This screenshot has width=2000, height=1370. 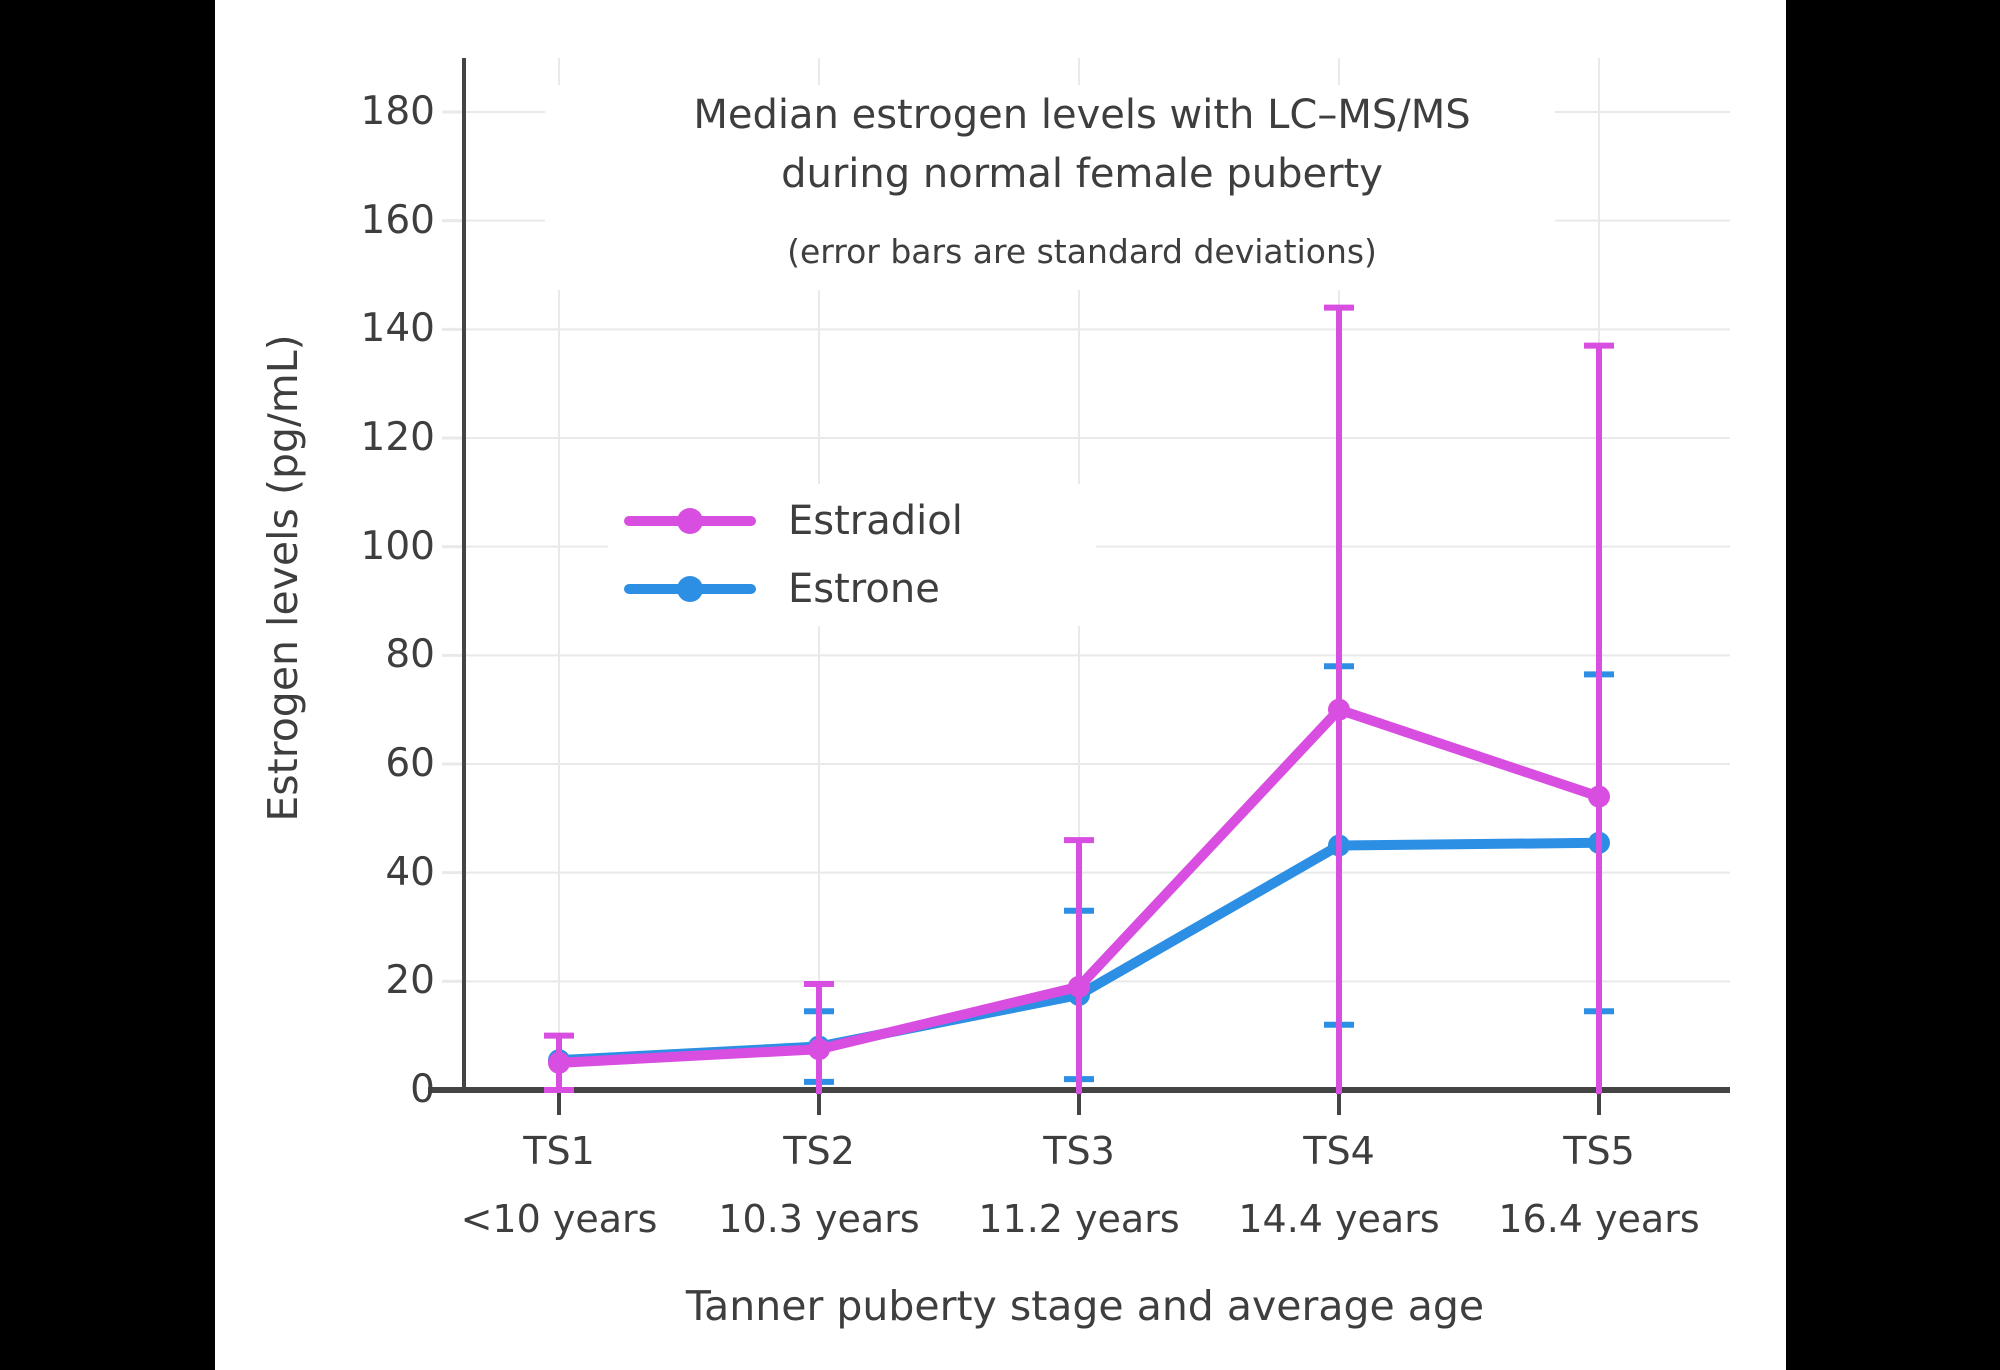 I want to click on data-point-Estradiol-TS3, so click(x=1079, y=986).